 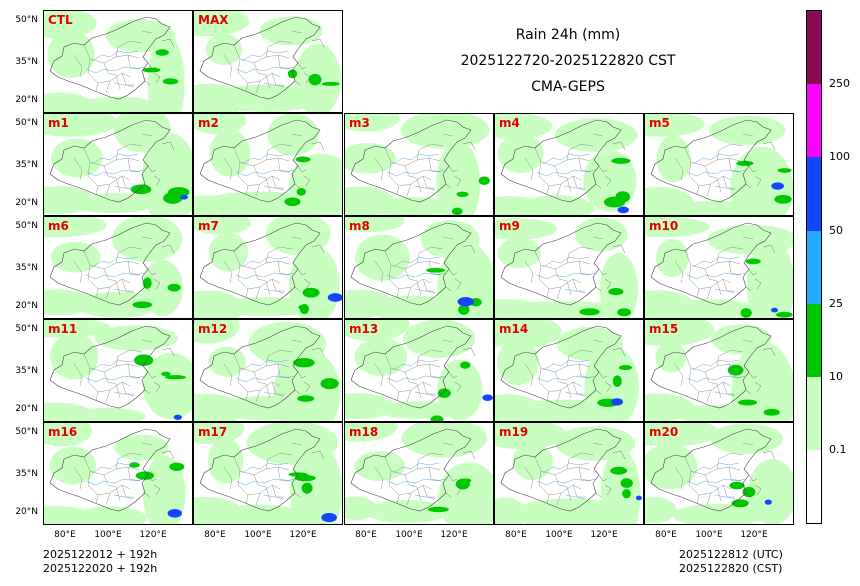 What do you see at coordinates (664, 329) in the screenshot?
I see `panel-label: m15` at bounding box center [664, 329].